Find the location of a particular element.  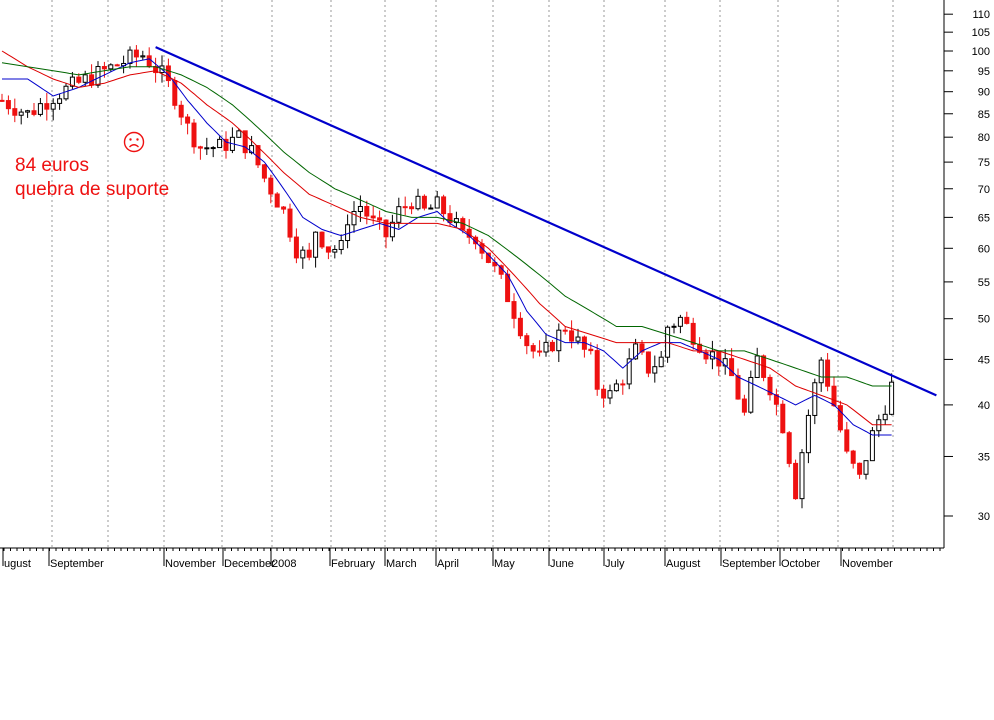

y-tick-label: 40 is located at coordinates (984, 406).